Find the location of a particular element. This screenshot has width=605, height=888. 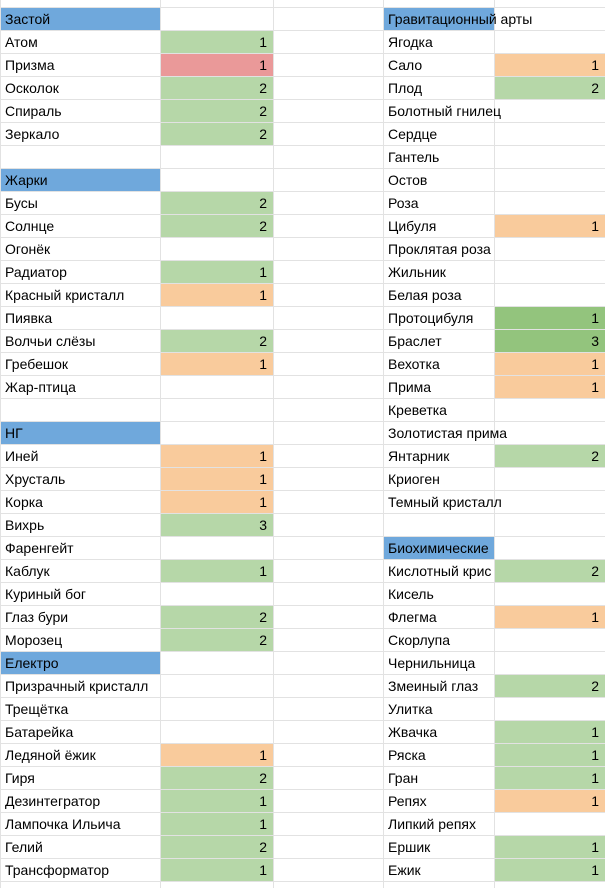

left-item-name-cell: Батарейка is located at coordinates (39, 732).